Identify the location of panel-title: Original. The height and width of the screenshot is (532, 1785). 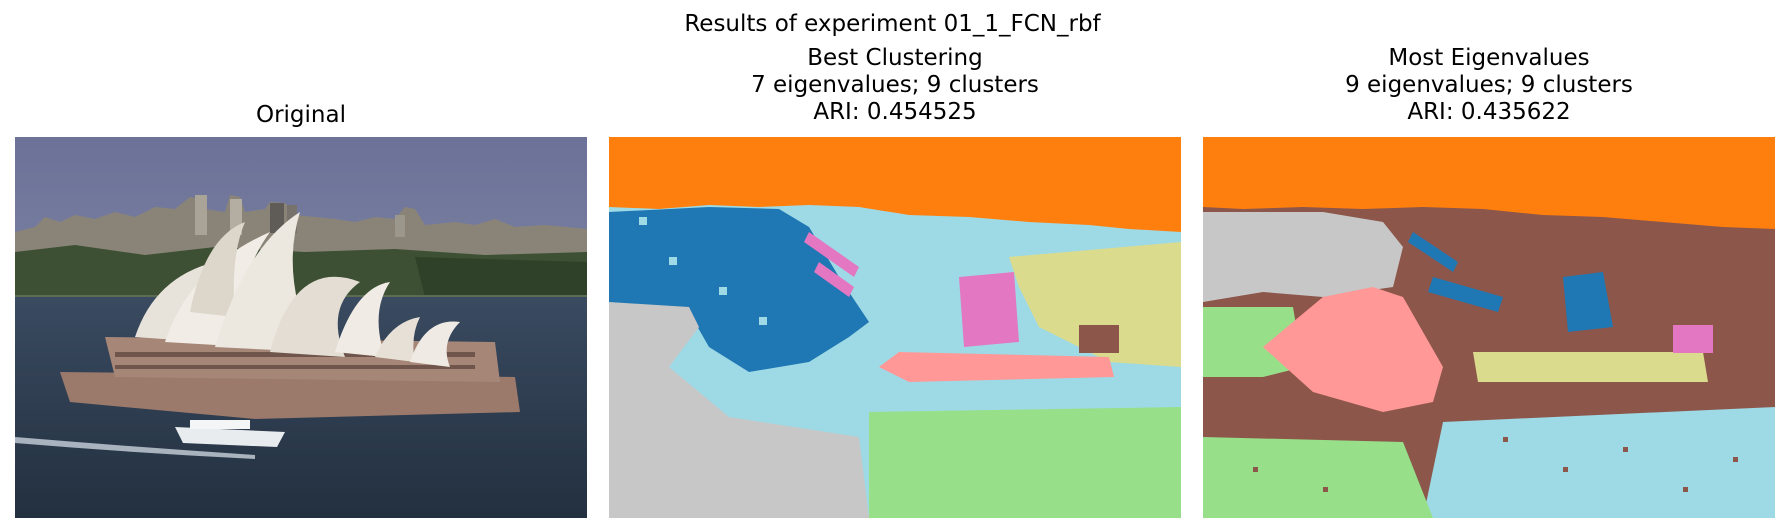
(301, 115).